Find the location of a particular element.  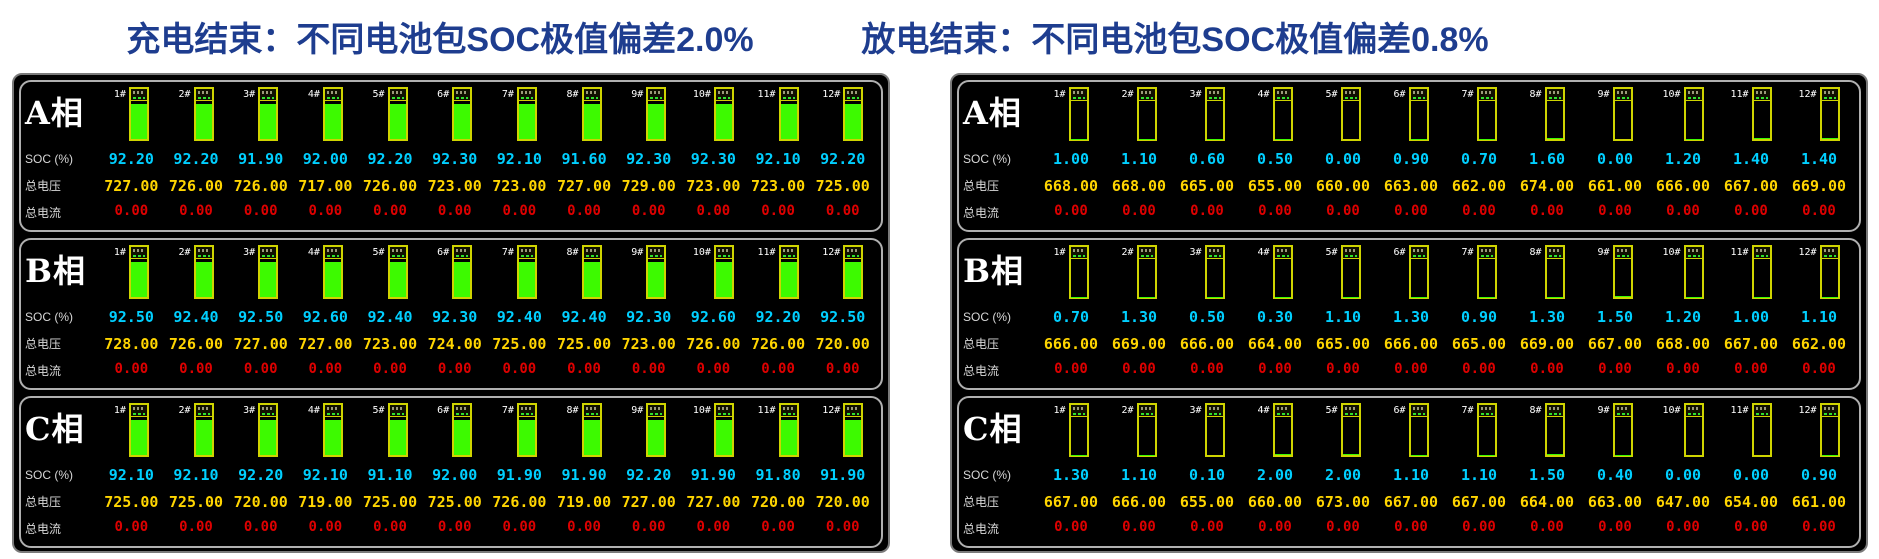

phase-left-column: C相 SOC (%) 总电压 总电流 is located at coordinates (1000, 473).